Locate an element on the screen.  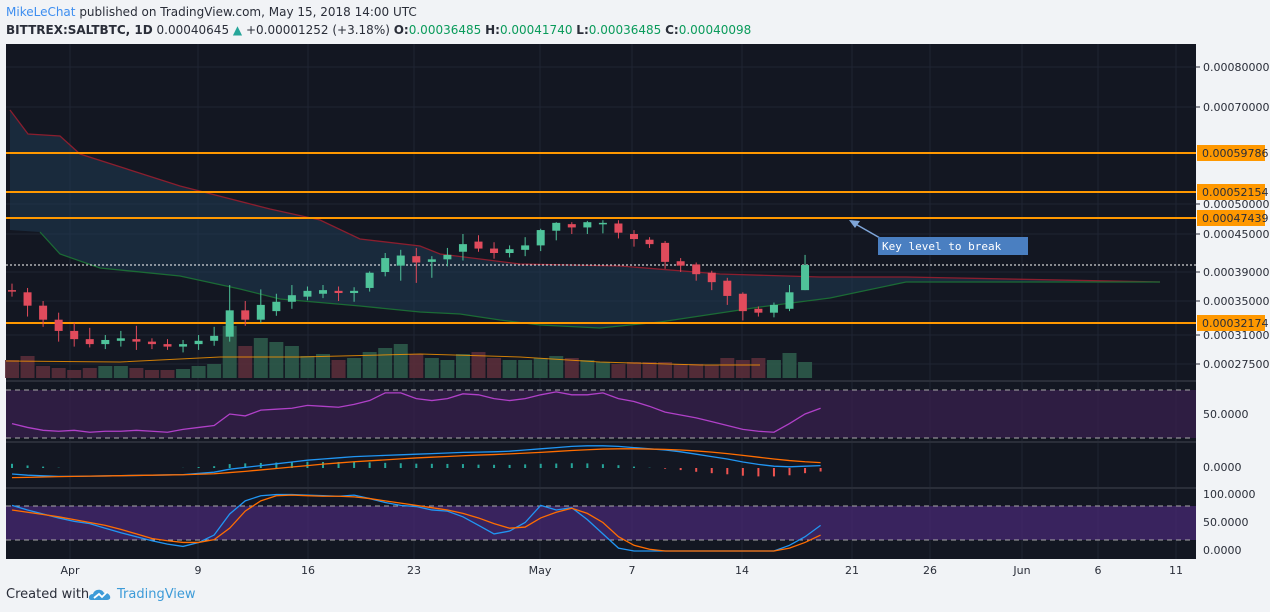
date-tick-label: 26 is located at coordinates (930, 570).